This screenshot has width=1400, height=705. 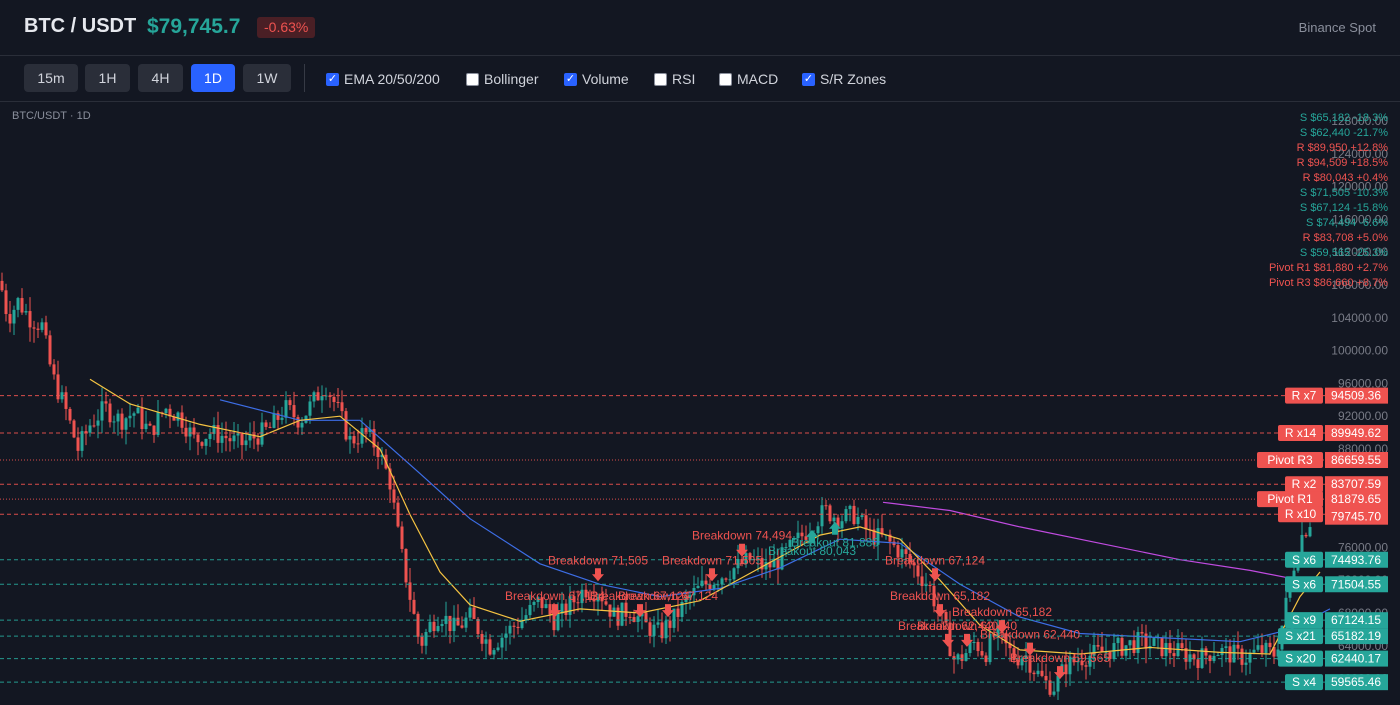 I want to click on sr-tag-label: Pivot R3, so click(x=1290, y=460).